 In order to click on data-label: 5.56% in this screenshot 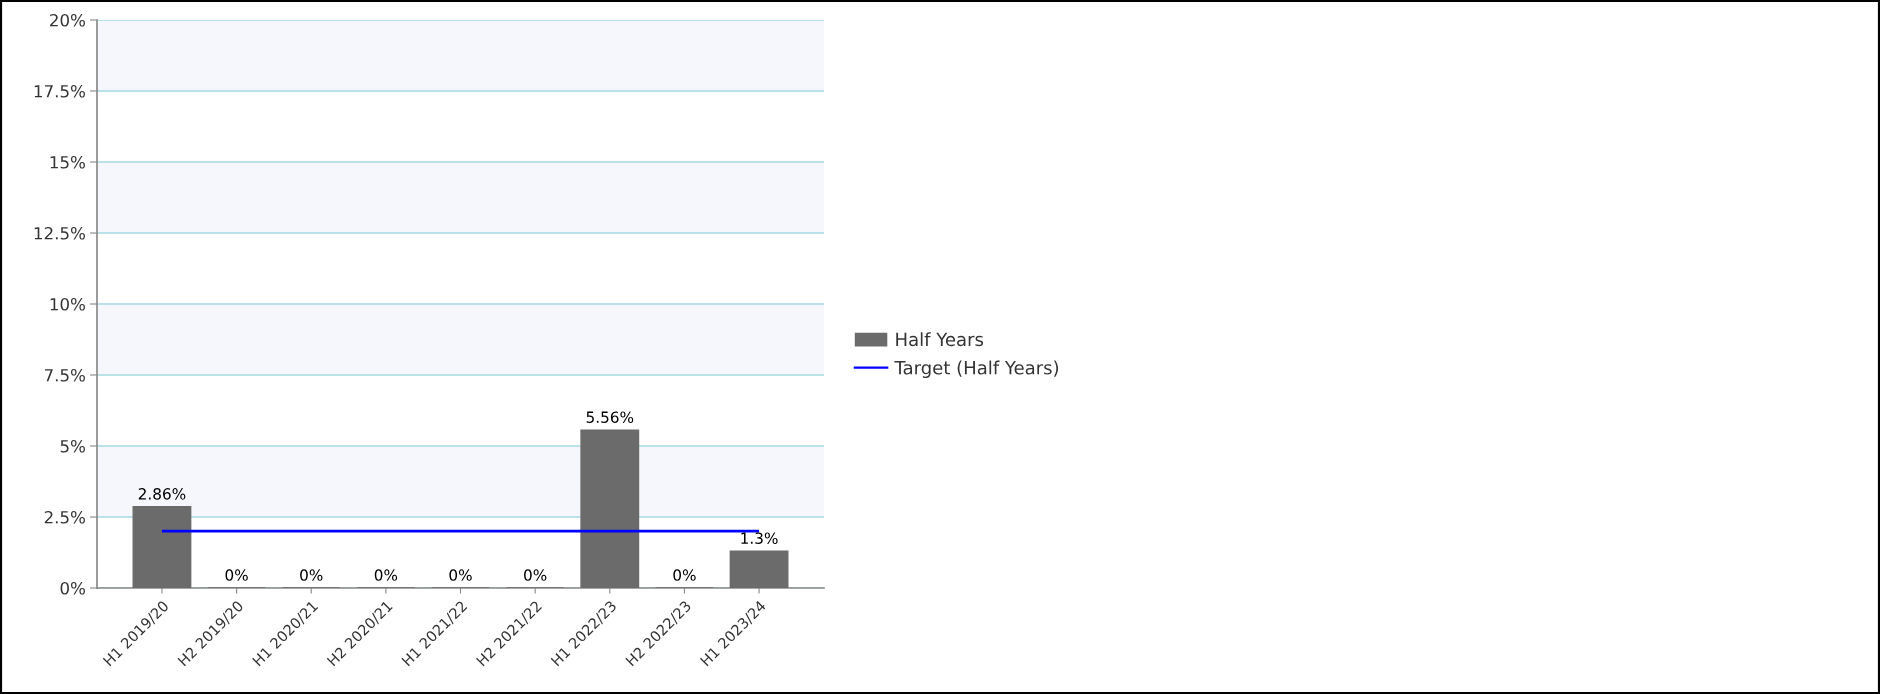, I will do `click(610, 417)`.